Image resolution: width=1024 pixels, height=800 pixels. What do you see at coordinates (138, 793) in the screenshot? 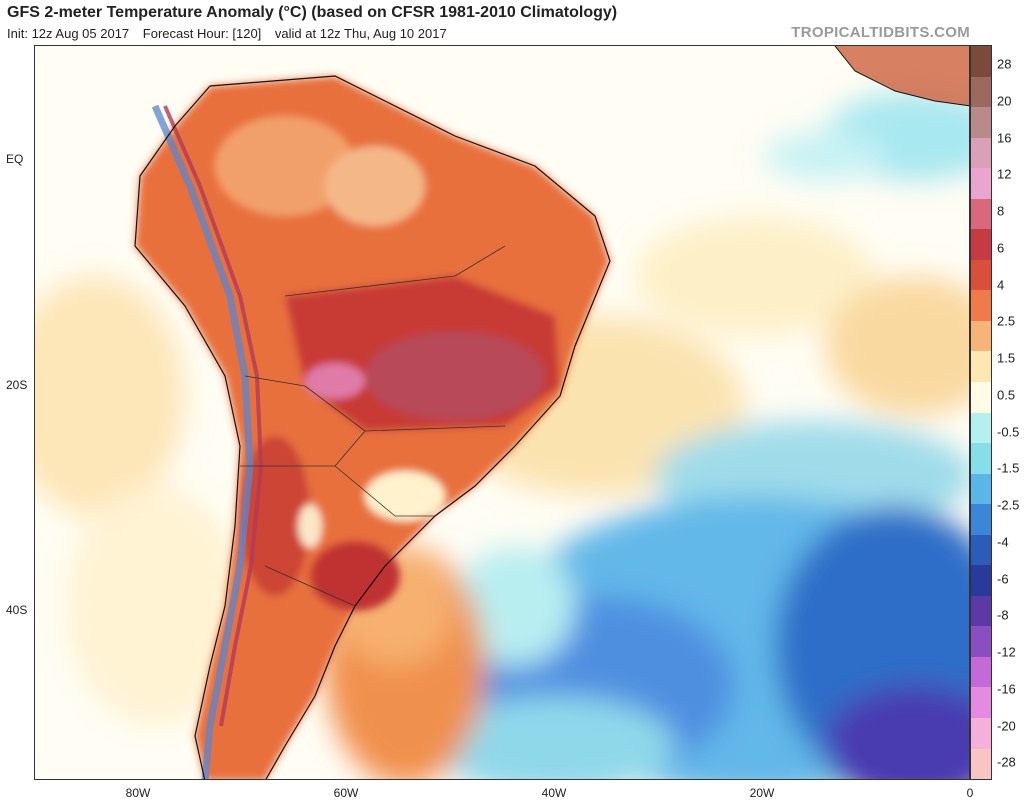
I see `lon-label-80w: 80W` at bounding box center [138, 793].